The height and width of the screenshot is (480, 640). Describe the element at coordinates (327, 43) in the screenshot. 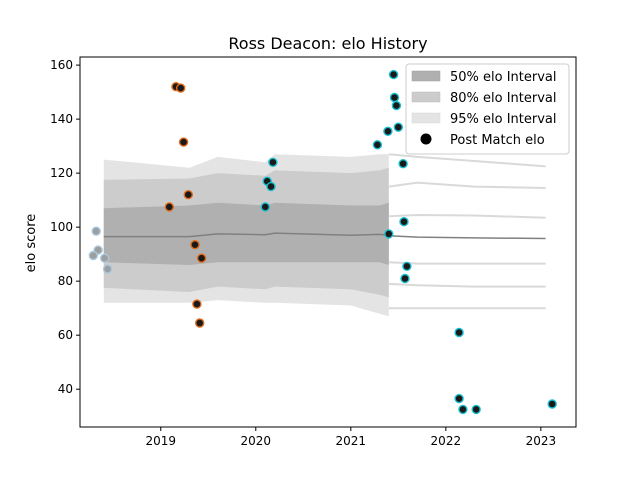

I see `chart-title: Ross Deacon: elo History` at that location.